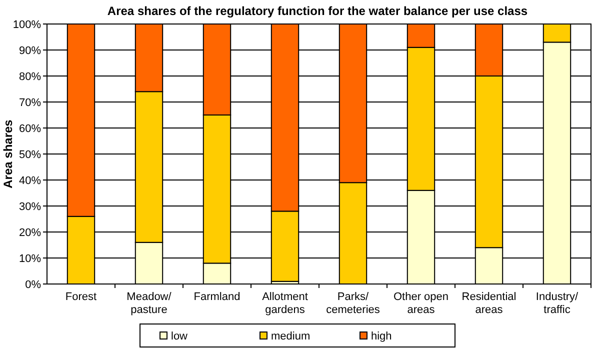 The image size is (595, 350). What do you see at coordinates (8, 153) in the screenshot?
I see `y-axis-title: Area shares` at bounding box center [8, 153].